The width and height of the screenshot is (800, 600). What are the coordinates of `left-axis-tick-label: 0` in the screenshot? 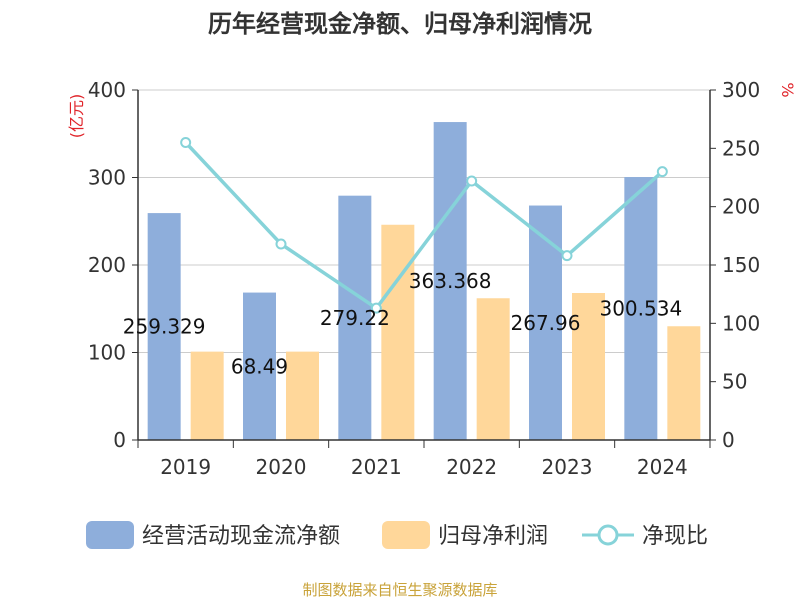 It's located at (119, 440).